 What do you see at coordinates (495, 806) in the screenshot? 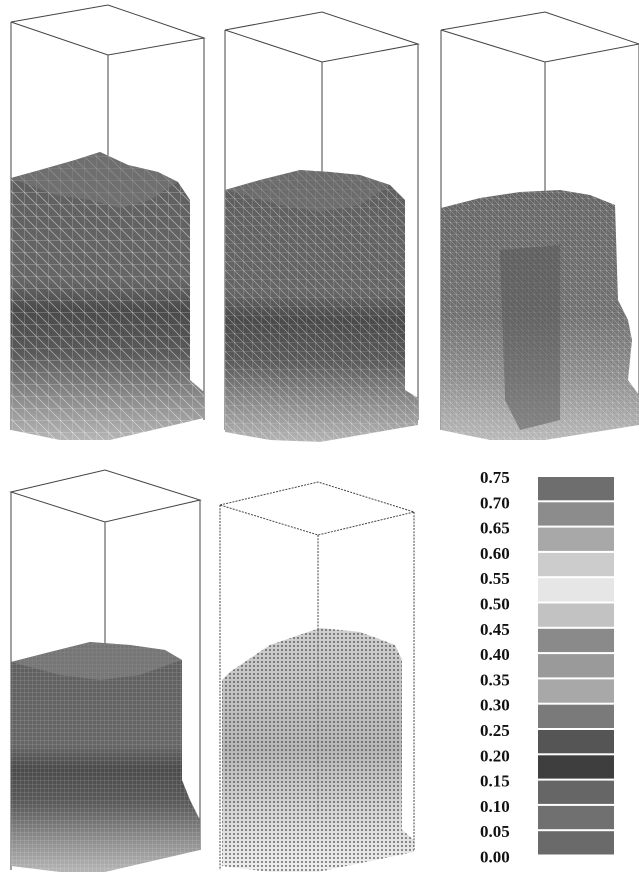
I see `legend-label: 0.10` at bounding box center [495, 806].